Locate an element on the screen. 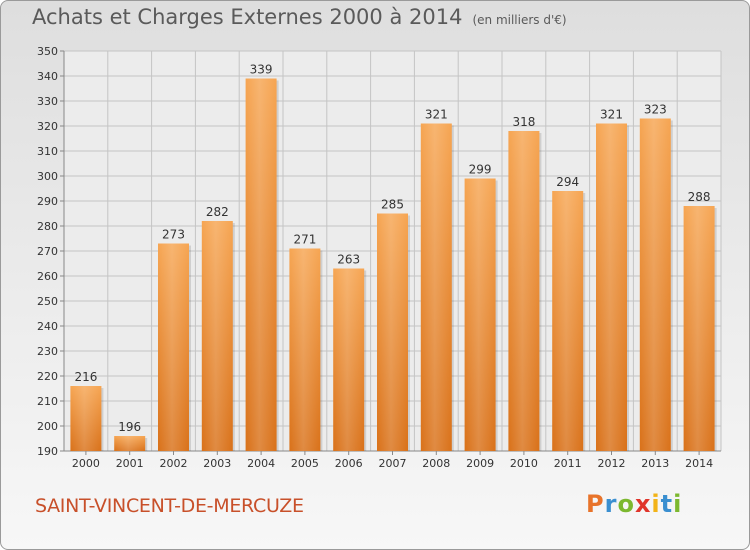 The width and height of the screenshot is (750, 550). y-tick-label: 350 is located at coordinates (47, 51).